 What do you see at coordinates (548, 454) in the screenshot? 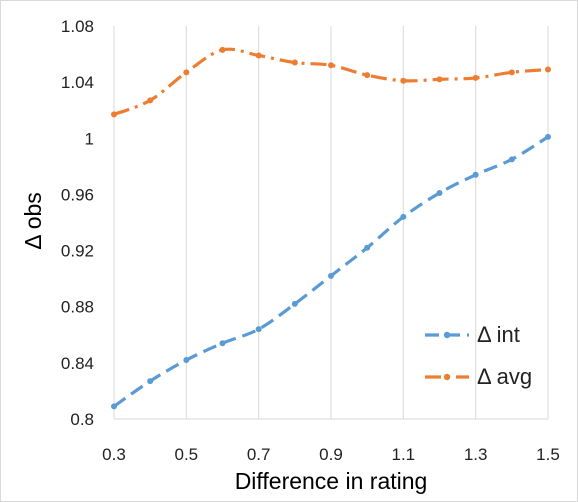
I see `x-tick-label: 1.5` at bounding box center [548, 454].